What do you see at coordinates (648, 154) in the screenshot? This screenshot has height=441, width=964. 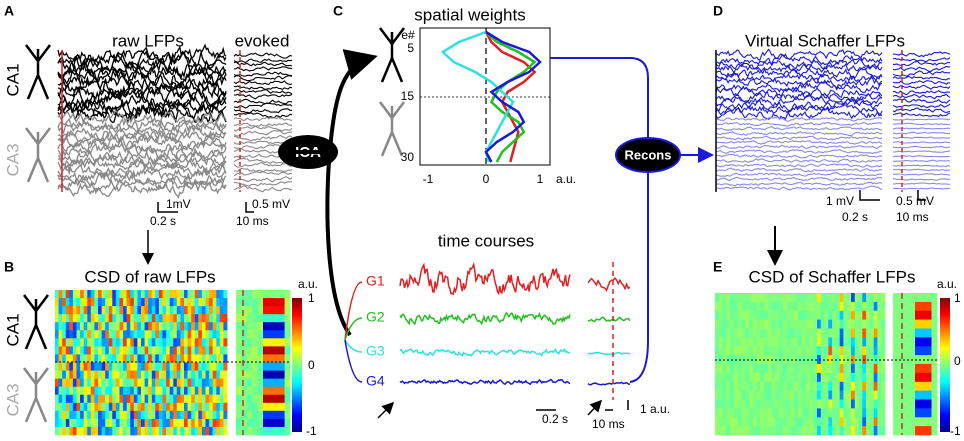 I see `recons-label: Recons` at bounding box center [648, 154].